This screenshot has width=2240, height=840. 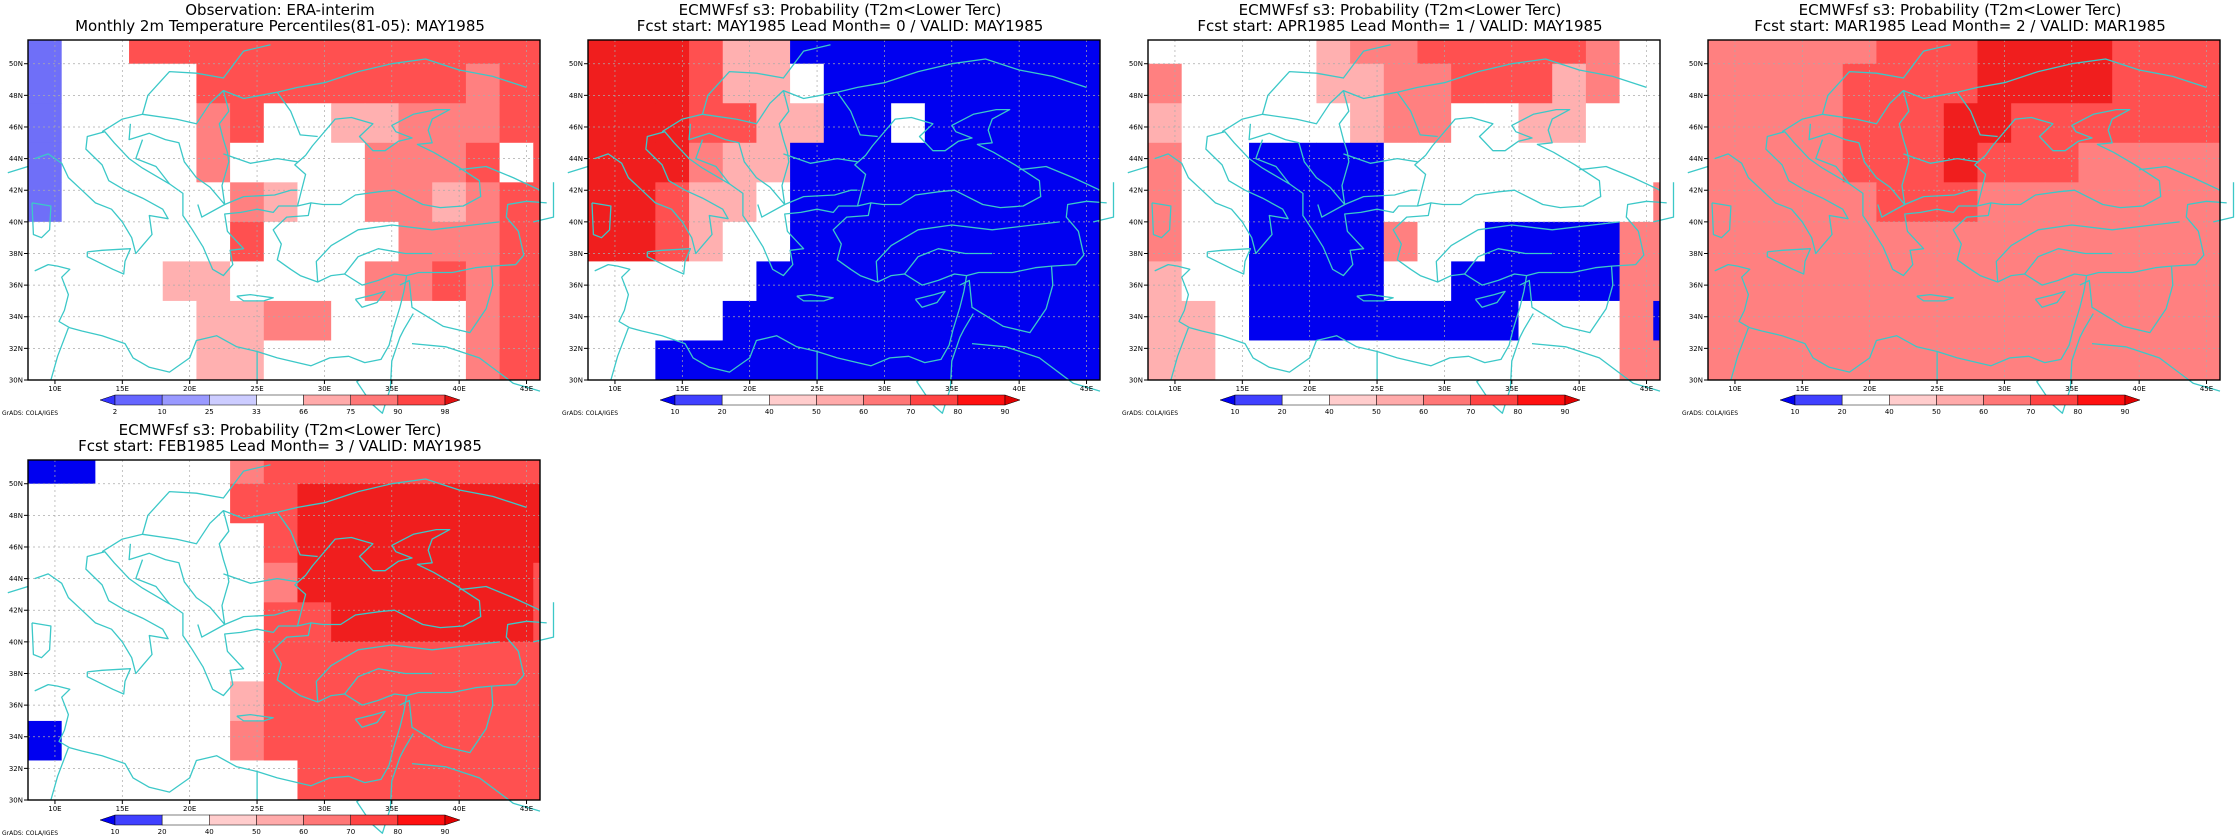 What do you see at coordinates (749, 389) in the screenshot?
I see `lon-tick-label: 20E` at bounding box center [749, 389].